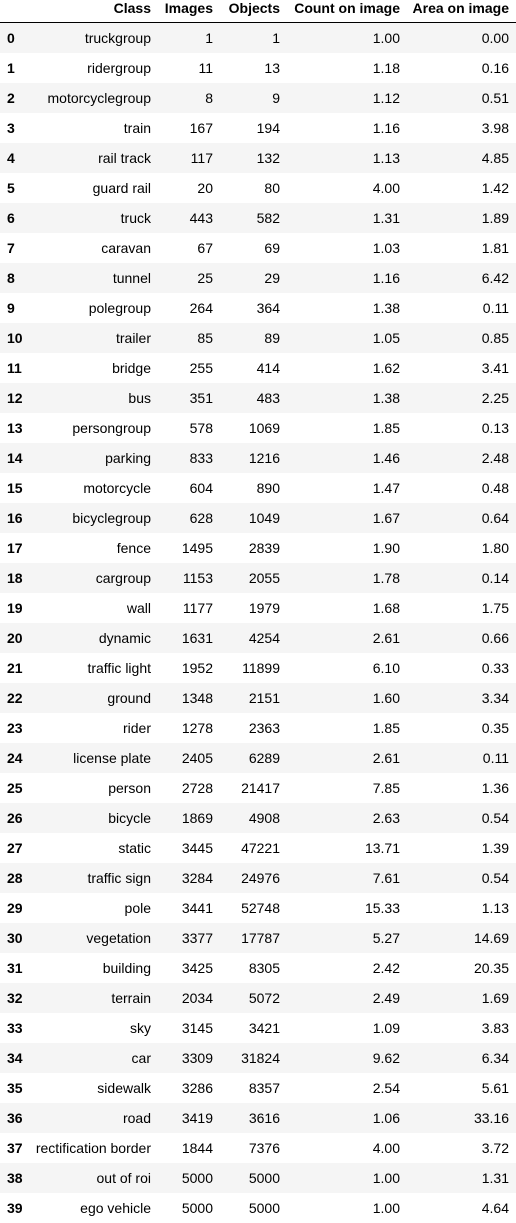 The width and height of the screenshot is (516, 1223). Describe the element at coordinates (461, 428) in the screenshot. I see `area-on-image-cell: 0.13` at that location.